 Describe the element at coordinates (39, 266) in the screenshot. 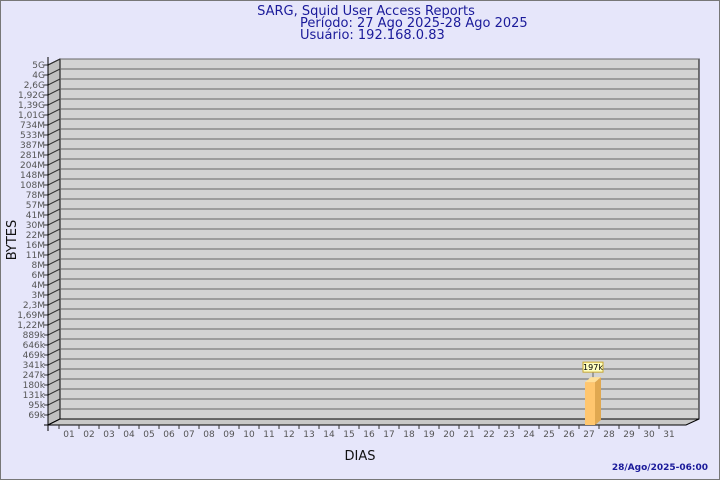

I see `y-tick-label: 8M` at that location.